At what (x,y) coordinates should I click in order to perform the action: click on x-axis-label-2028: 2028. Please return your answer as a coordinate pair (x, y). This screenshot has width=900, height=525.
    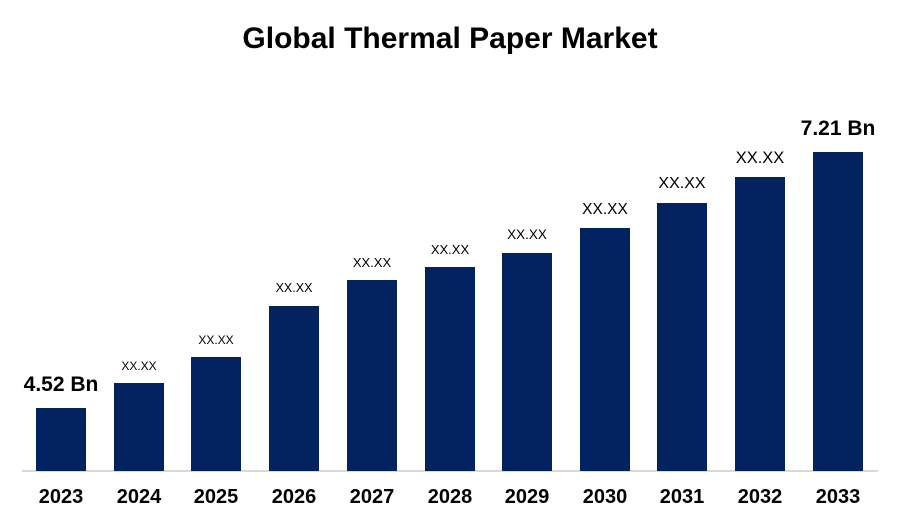
    Looking at the image, I should click on (450, 497).